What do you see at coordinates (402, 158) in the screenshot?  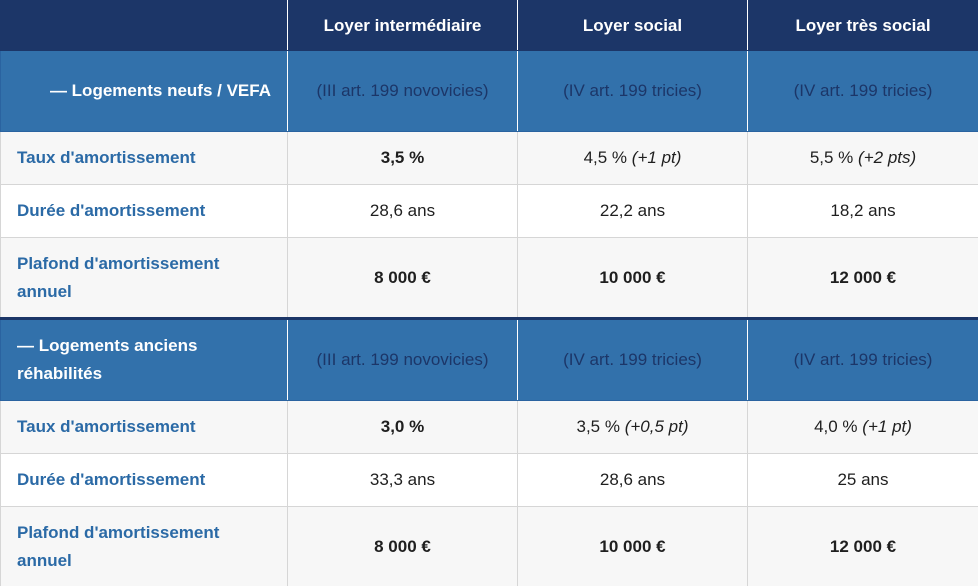 I see `table-cell: 3,5 %` at bounding box center [402, 158].